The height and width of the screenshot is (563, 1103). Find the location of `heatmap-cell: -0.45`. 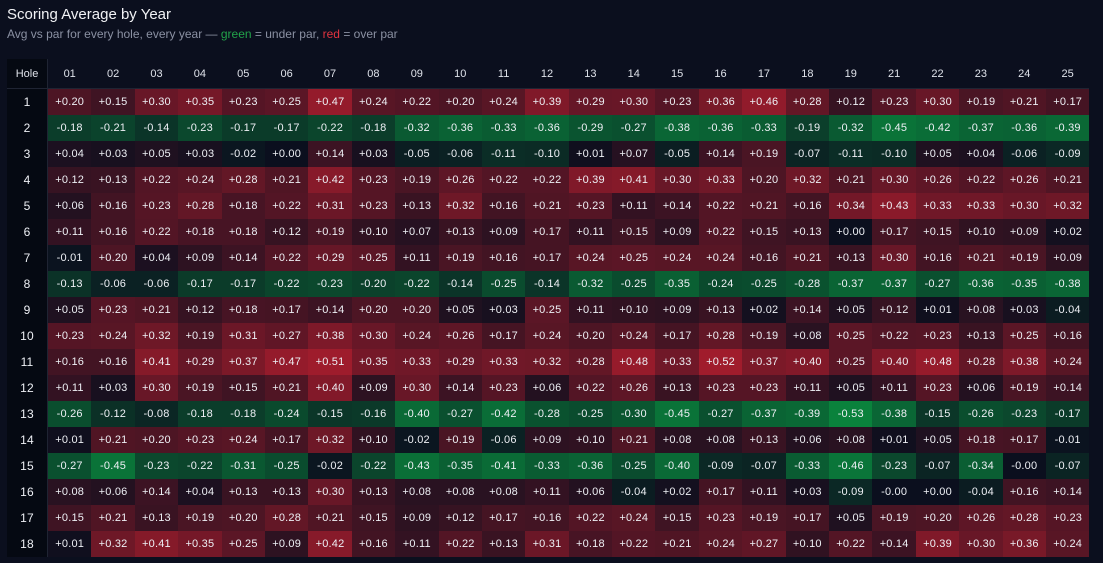

heatmap-cell: -0.45 is located at coordinates (113, 466).